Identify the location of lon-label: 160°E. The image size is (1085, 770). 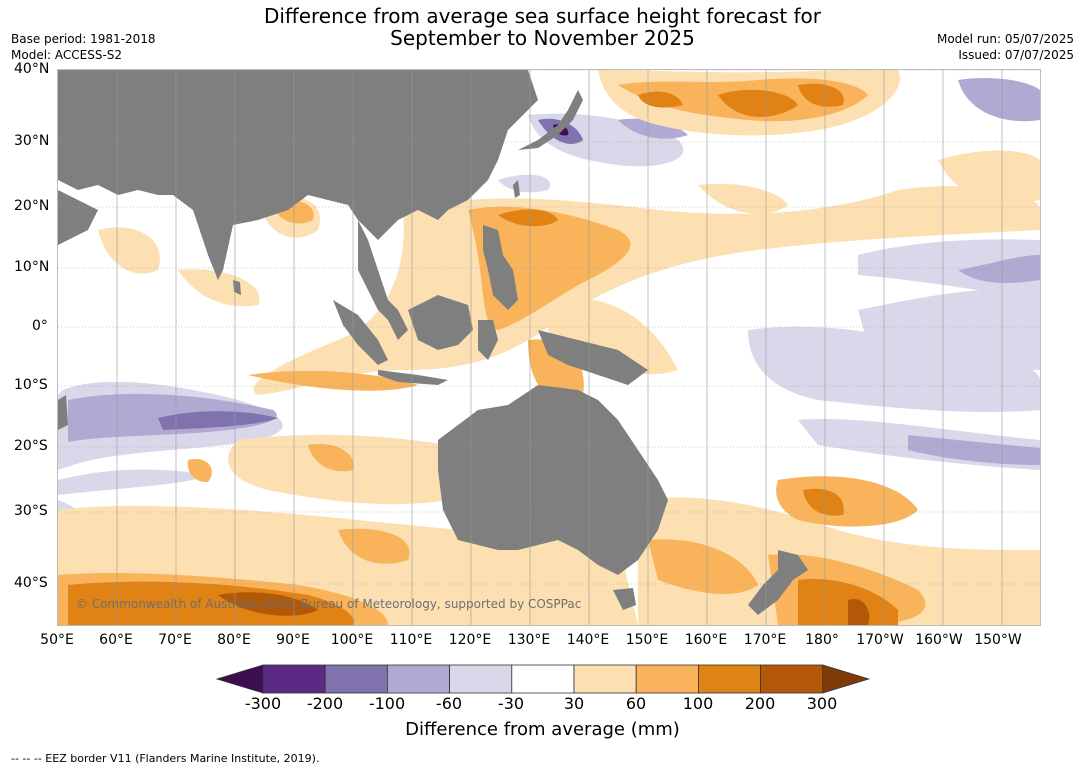
(706, 640).